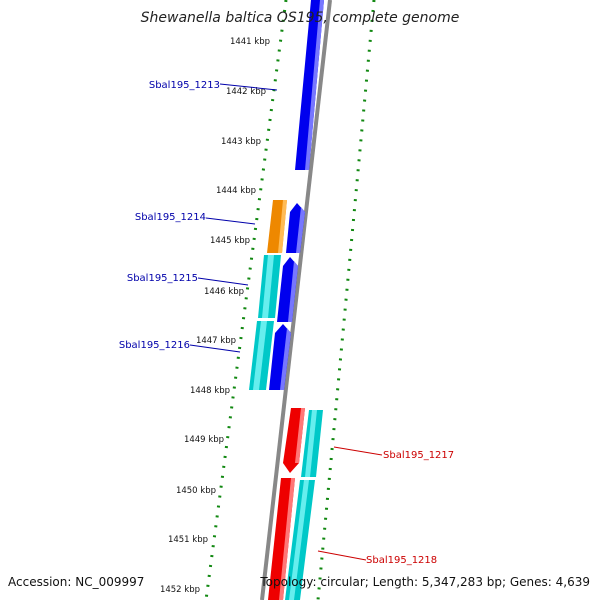 This screenshot has width=600, height=600. Describe the element at coordinates (224, 292) in the screenshot. I see `tick-label: 1446 kbp` at that location.